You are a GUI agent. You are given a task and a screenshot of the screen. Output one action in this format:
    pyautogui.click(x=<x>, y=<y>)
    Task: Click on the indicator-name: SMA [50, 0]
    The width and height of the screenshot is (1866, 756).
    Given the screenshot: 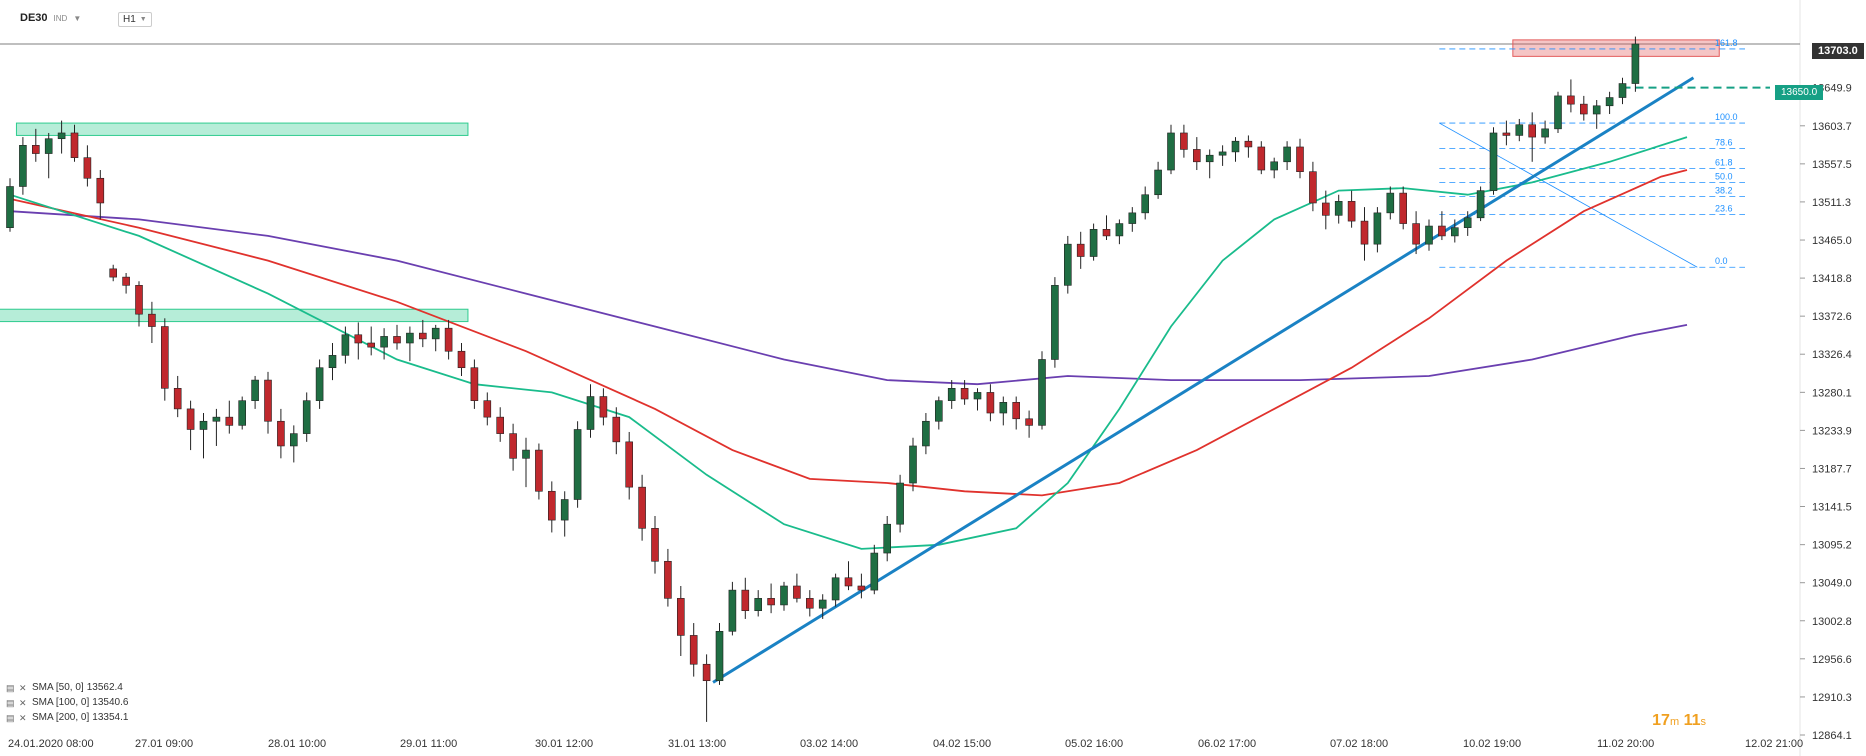 What is the action you would take?
    pyautogui.click(x=58, y=687)
    